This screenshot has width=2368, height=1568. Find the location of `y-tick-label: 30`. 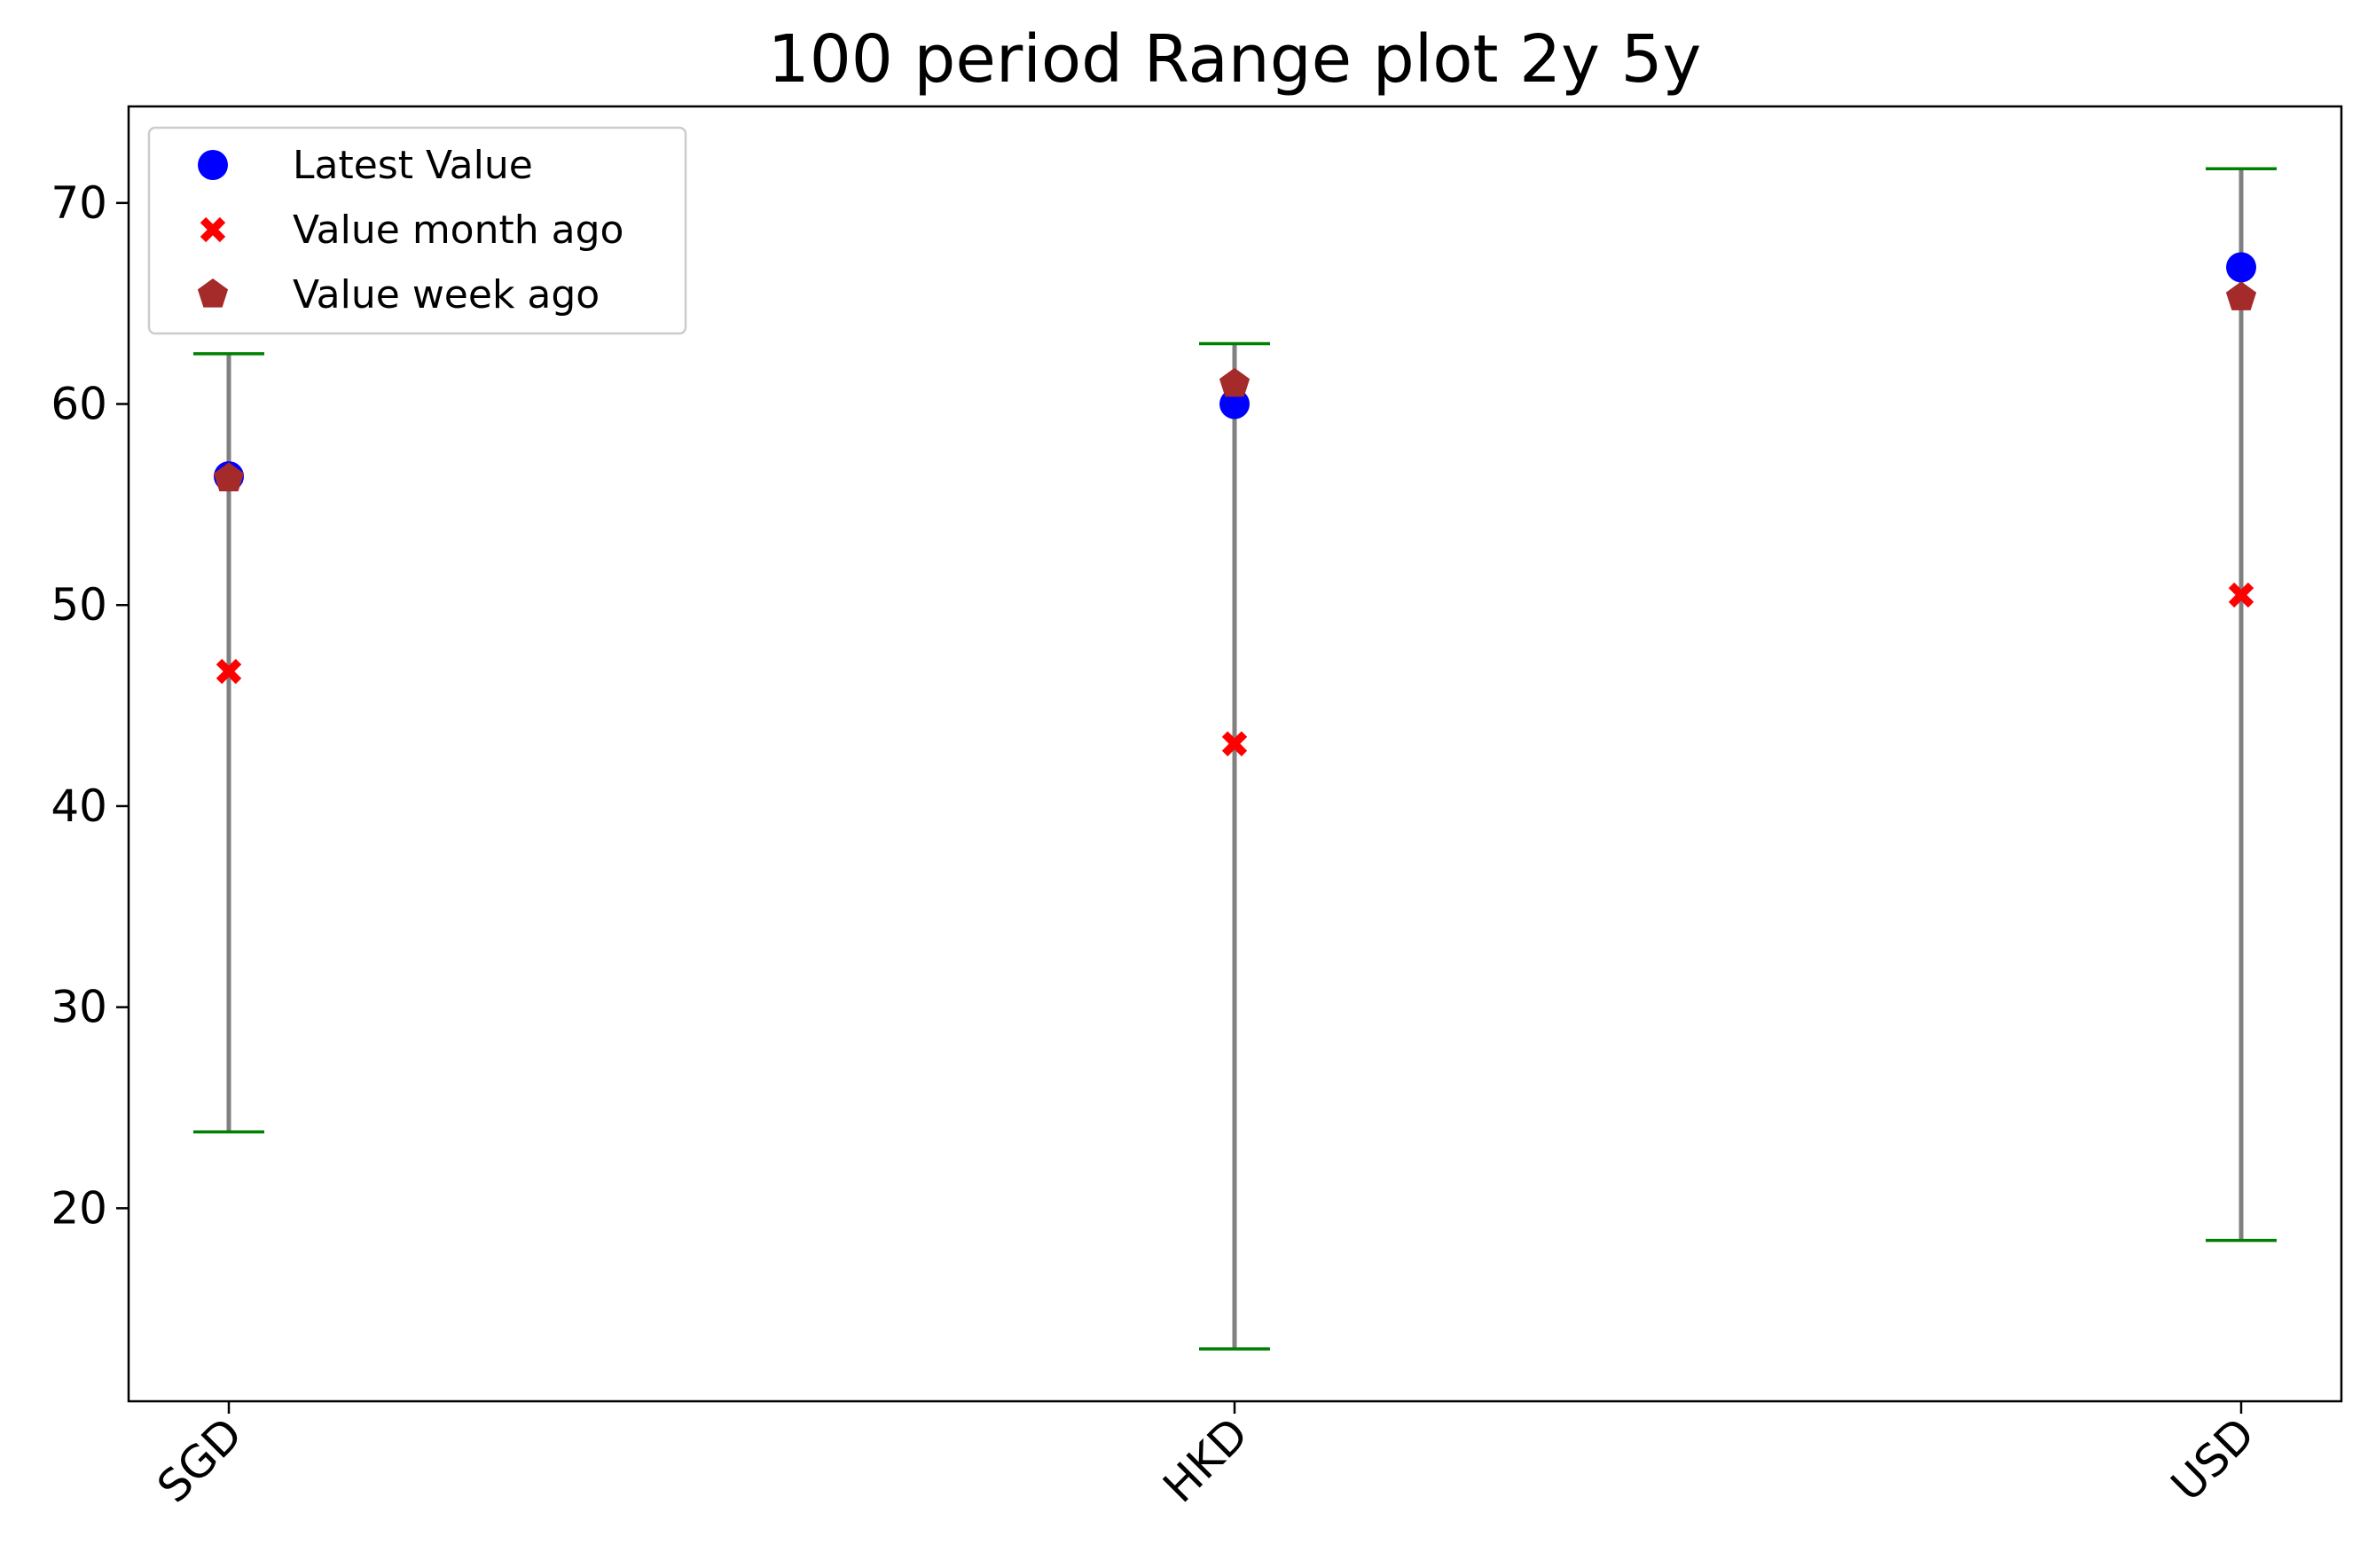

y-tick-label: 30 is located at coordinates (79, 1007).